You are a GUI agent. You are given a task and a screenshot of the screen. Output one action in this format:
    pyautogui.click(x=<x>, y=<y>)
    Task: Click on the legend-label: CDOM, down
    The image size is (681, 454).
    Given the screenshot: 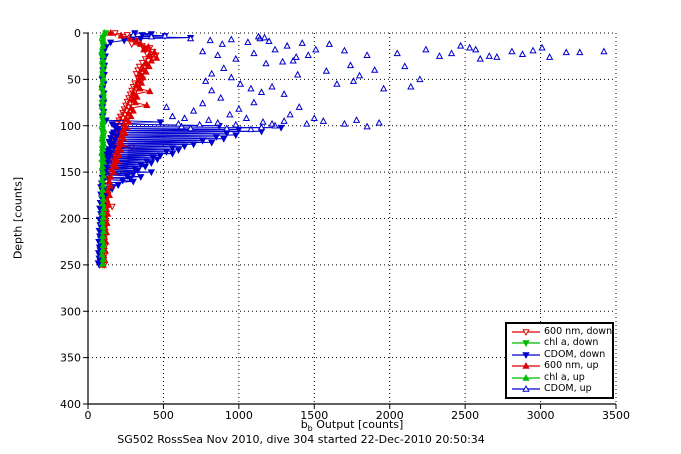 What is the action you would take?
    pyautogui.click(x=575, y=354)
    